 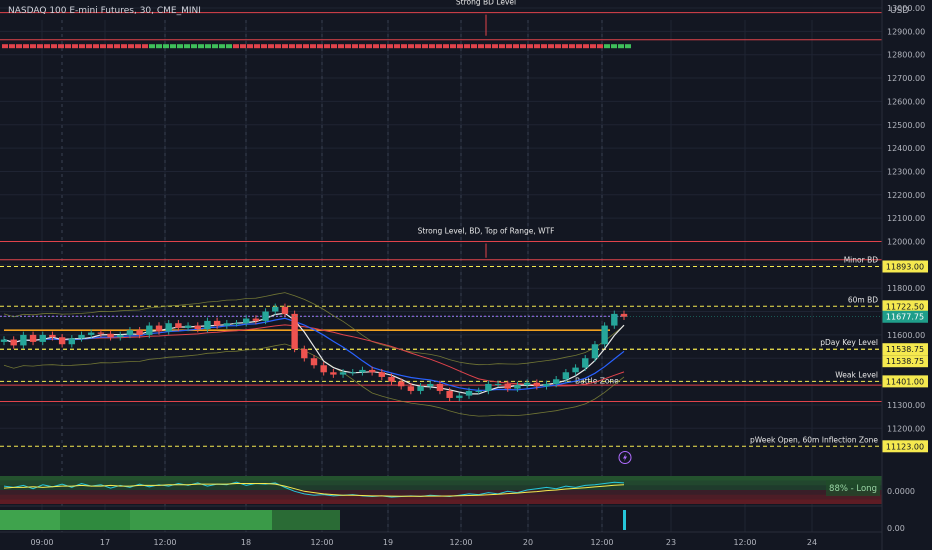 What do you see at coordinates (314, 355) in the screenshot?
I see `ma-slow` at bounding box center [314, 355].